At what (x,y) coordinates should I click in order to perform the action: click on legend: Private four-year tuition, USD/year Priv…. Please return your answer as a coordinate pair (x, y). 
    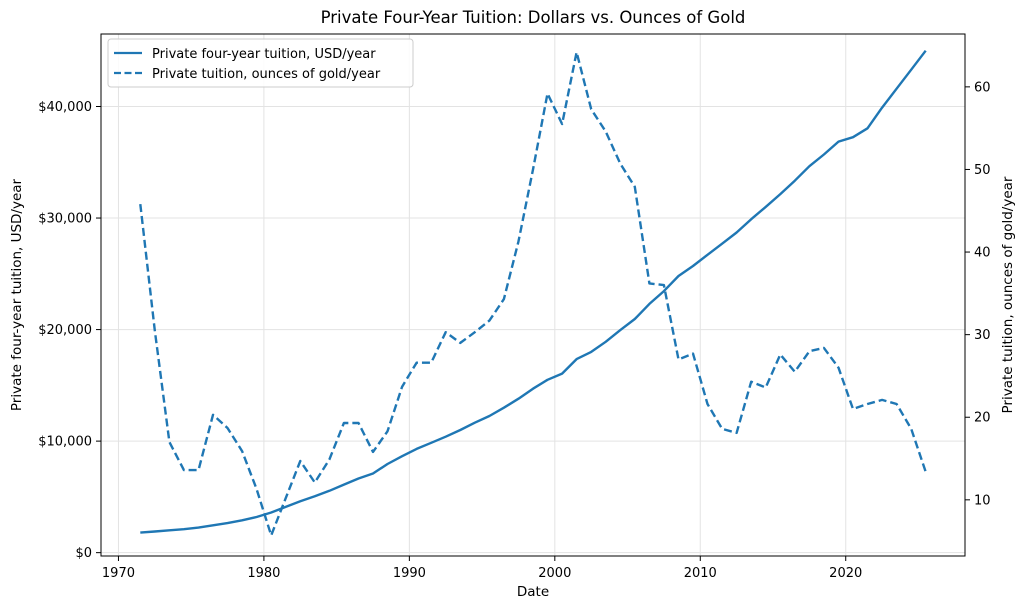
    Looking at the image, I should click on (260, 63).